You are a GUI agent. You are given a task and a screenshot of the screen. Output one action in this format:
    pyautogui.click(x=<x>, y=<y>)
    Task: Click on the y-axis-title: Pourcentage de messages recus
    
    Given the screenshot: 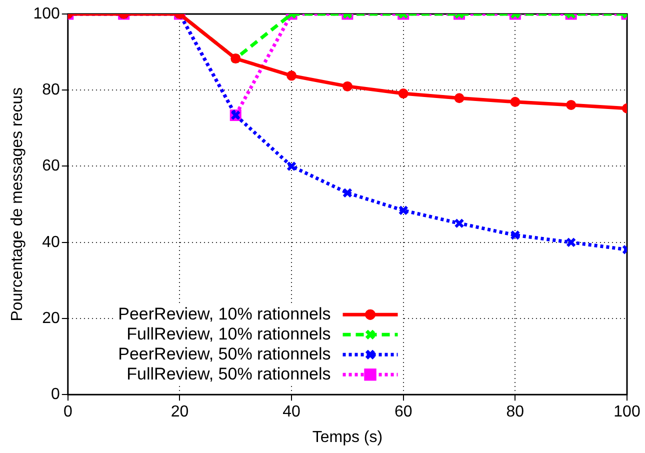 What is the action you would take?
    pyautogui.click(x=17, y=204)
    